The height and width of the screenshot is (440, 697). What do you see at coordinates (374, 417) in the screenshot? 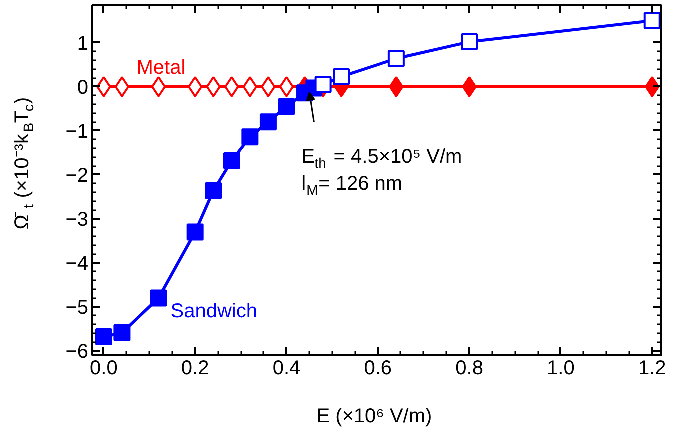
I see `x-axis-title: E (×10⁶ V/m)` at bounding box center [374, 417].